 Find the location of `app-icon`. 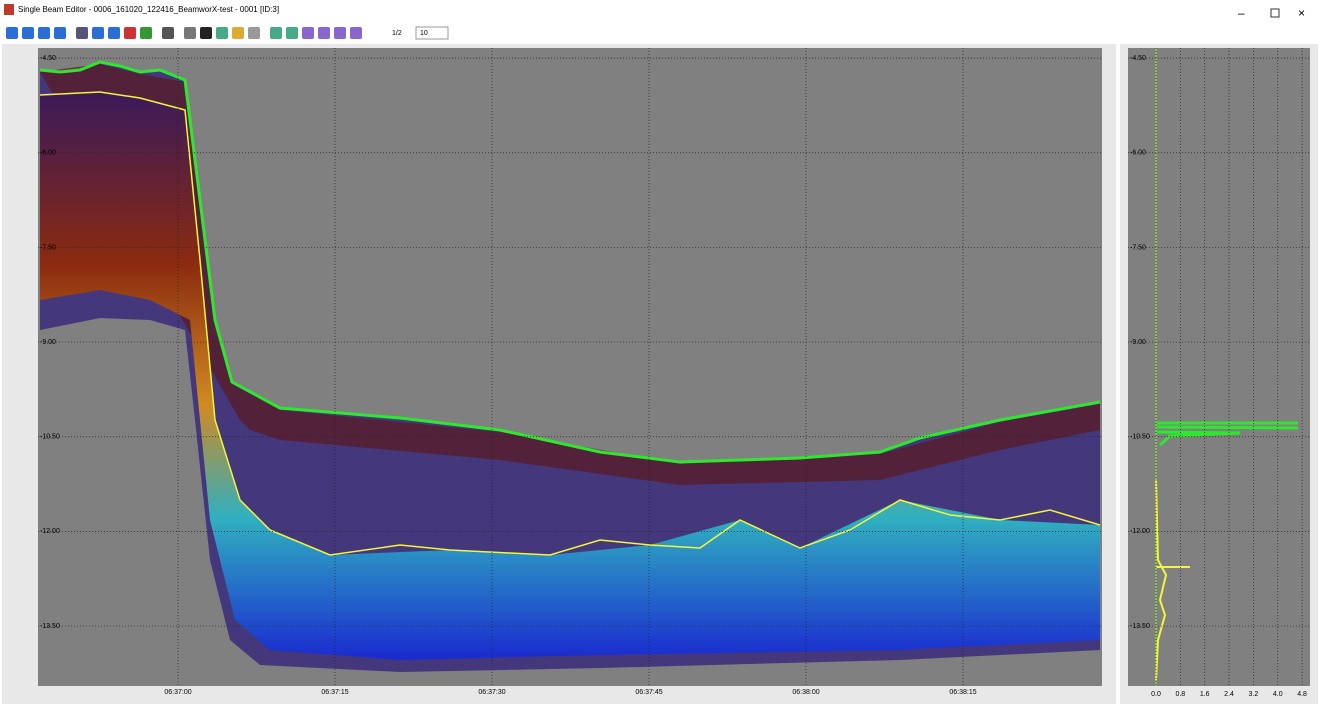

app-icon is located at coordinates (9, 9).